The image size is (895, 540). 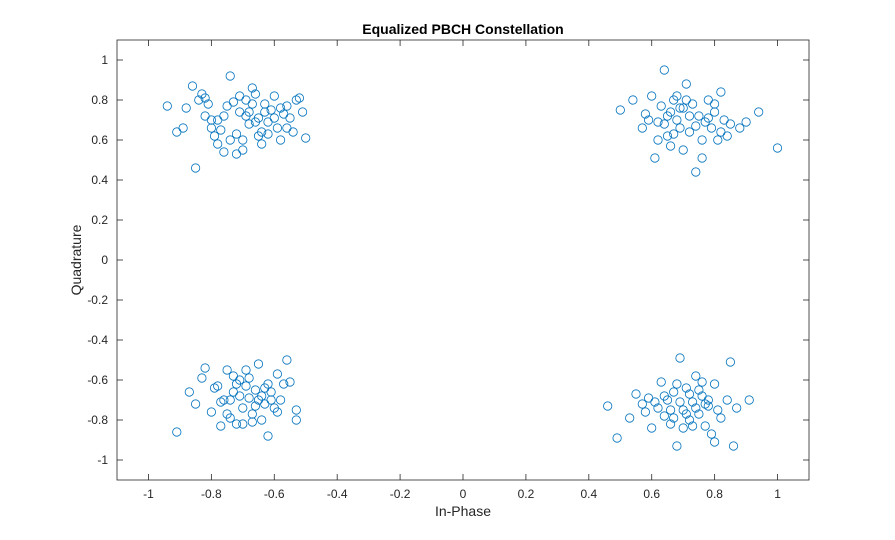 I want to click on x-tick-label: -0.2, so click(x=400, y=494).